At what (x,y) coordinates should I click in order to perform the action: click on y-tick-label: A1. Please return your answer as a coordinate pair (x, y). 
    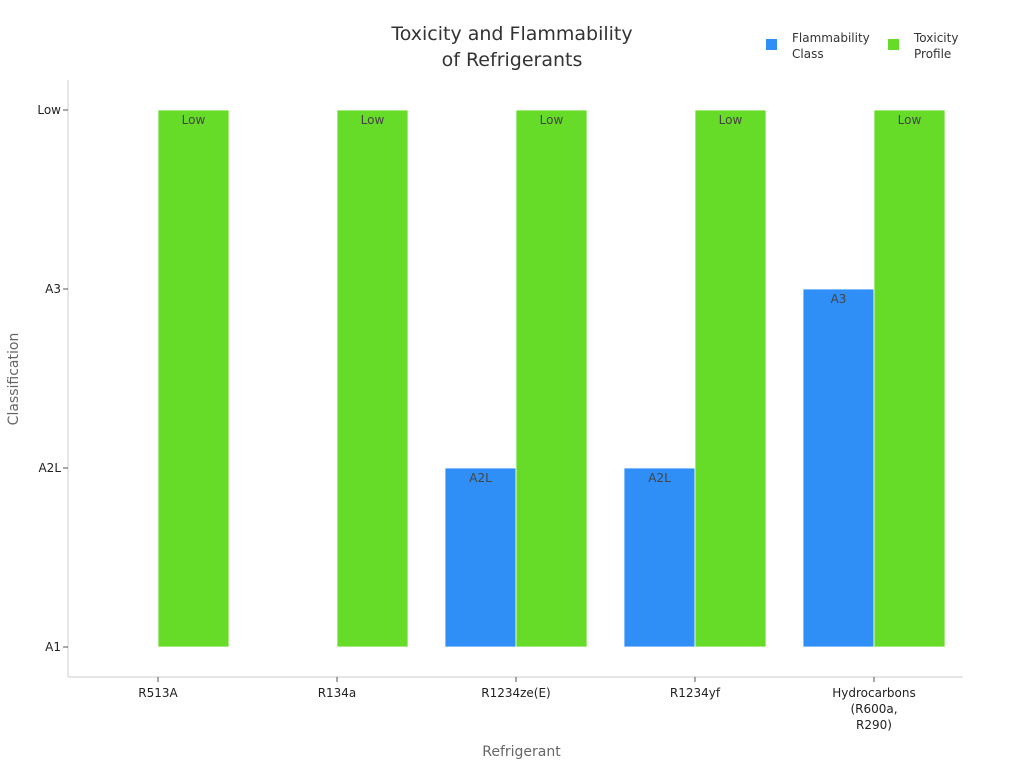
    Looking at the image, I should click on (53, 647).